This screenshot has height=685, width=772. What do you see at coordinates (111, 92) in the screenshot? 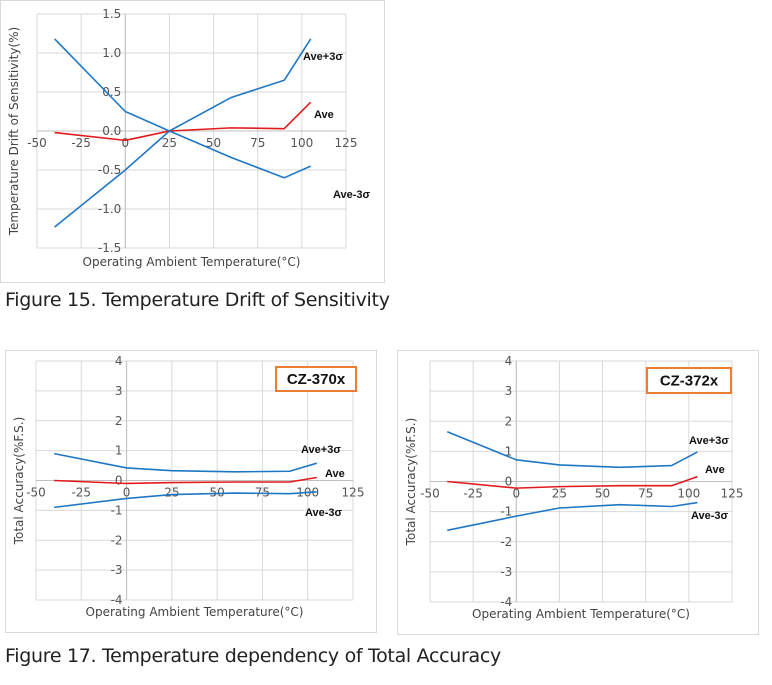
I see `y-tick-label: 0.5` at bounding box center [111, 92].